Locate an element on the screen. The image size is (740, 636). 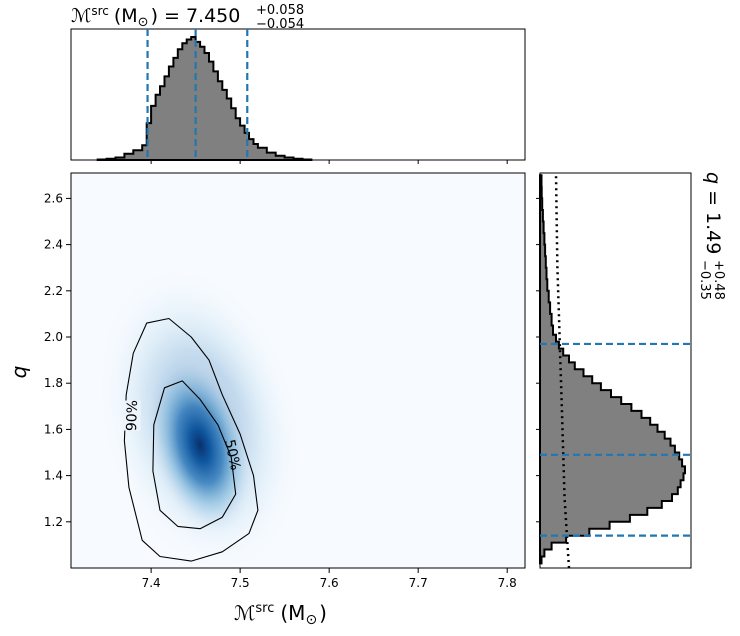
density-core is located at coordinates (200, 445).